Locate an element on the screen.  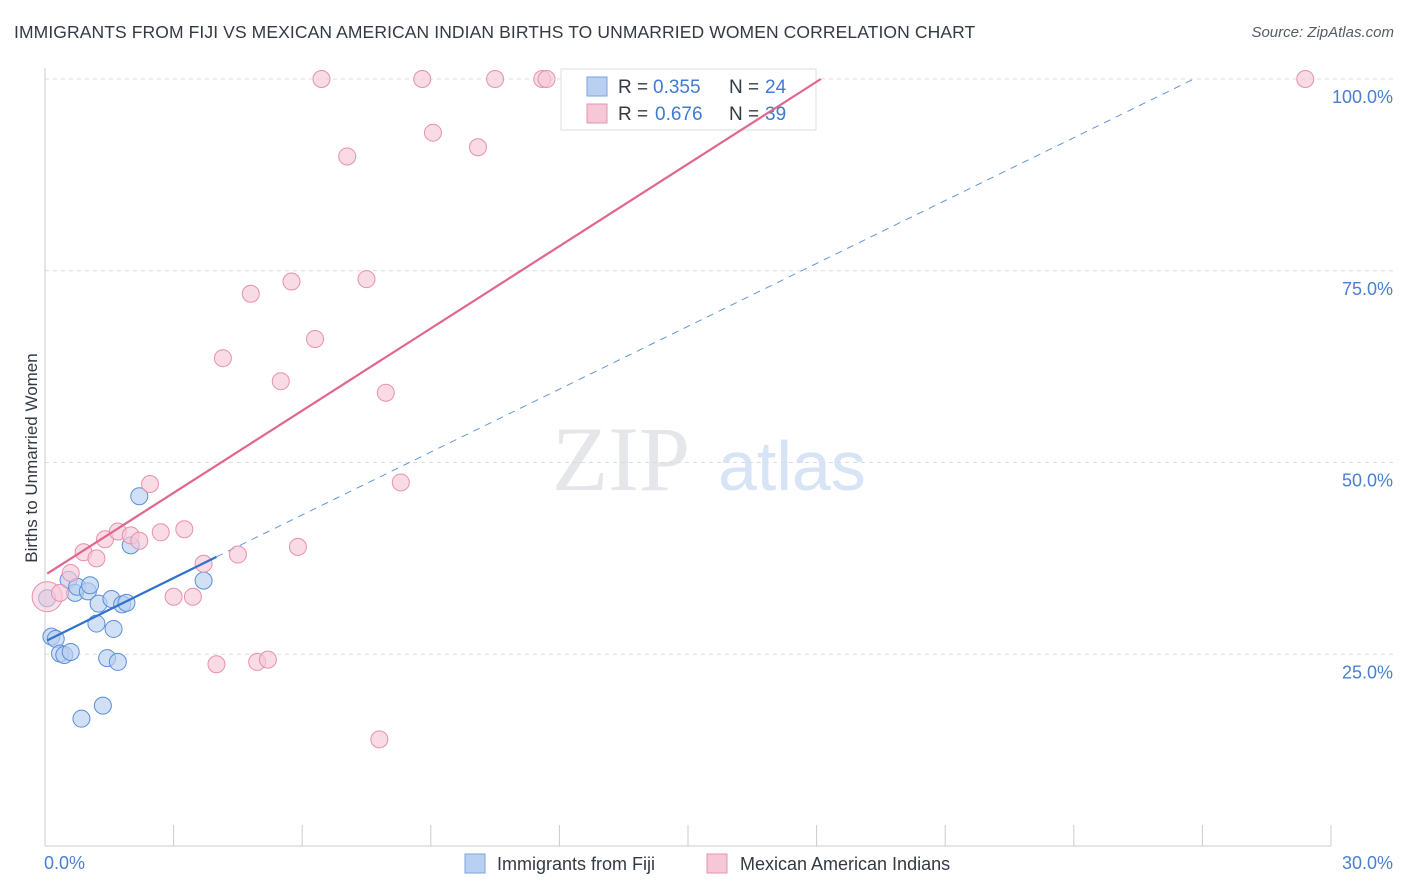
legend-r-mexican: 0.676 is located at coordinates (679, 114).